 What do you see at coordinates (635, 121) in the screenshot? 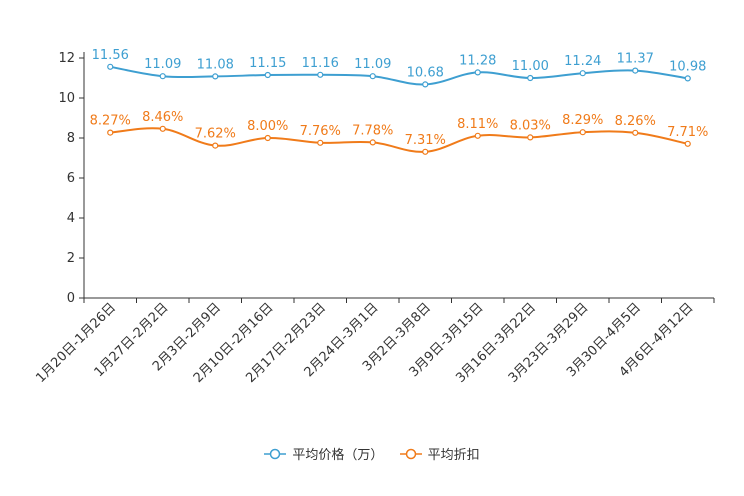
I see `data-label: 8.26%` at bounding box center [635, 121].